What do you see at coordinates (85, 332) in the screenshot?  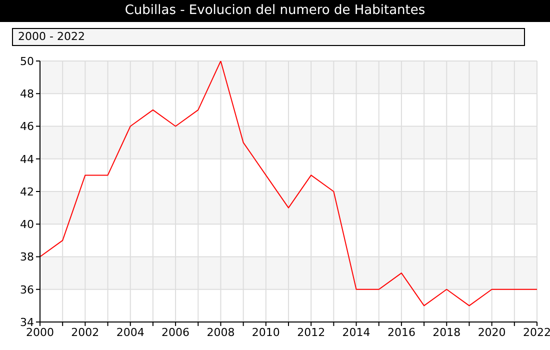 I see `x-tick-label: 2002` at bounding box center [85, 332].